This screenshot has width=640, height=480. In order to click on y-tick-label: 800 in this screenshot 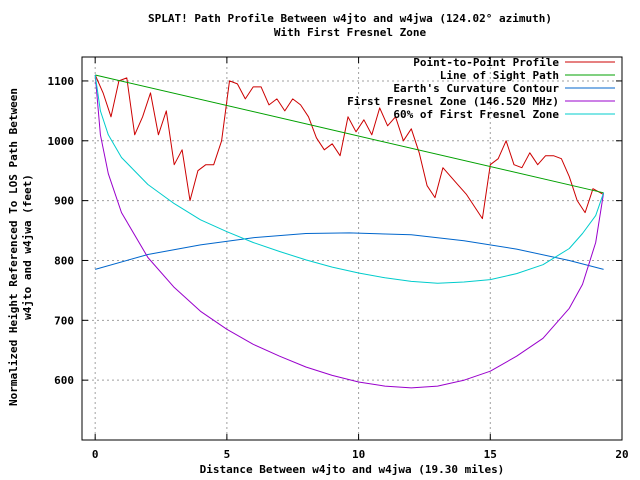, I will do `click(64, 260)`.